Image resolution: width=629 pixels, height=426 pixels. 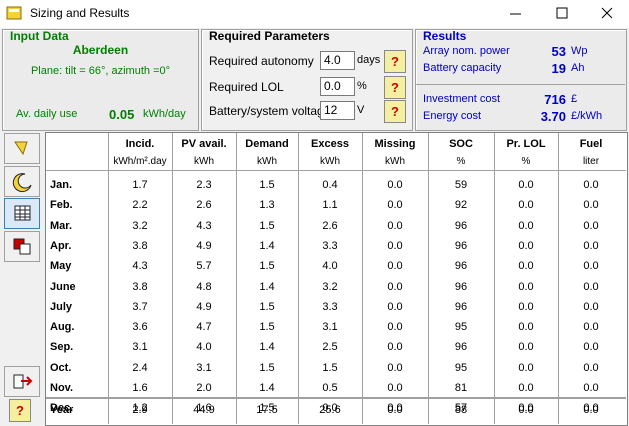 I want to click on daily-use-value: 0.05, so click(x=122, y=114).